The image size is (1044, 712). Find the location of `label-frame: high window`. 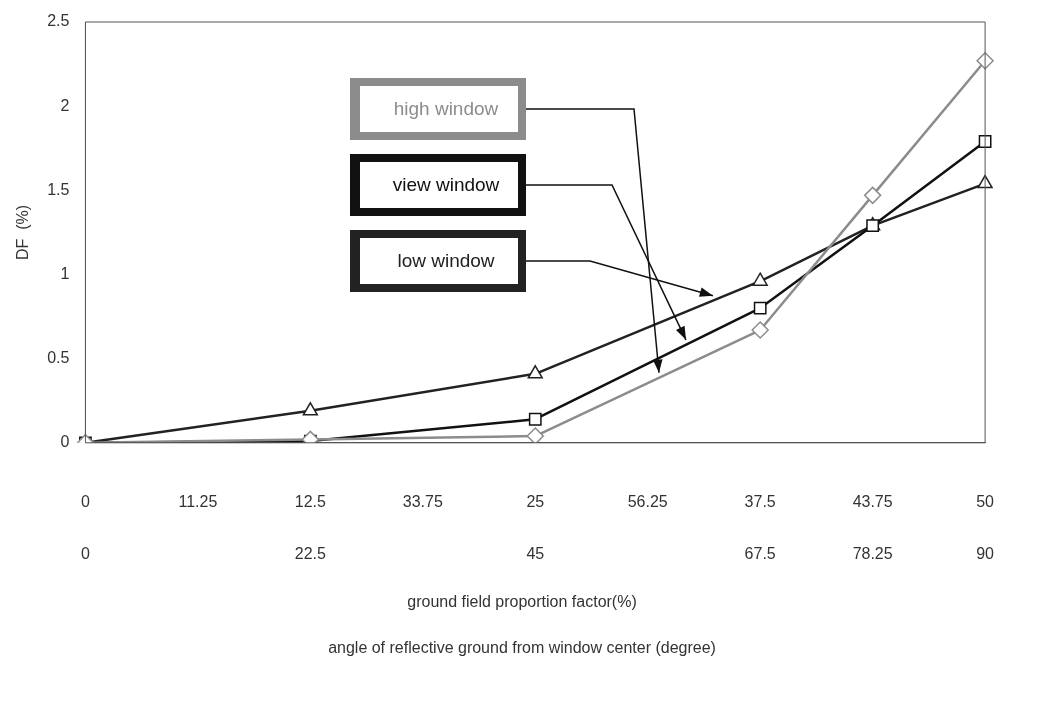

label-frame: high window is located at coordinates (438, 109).